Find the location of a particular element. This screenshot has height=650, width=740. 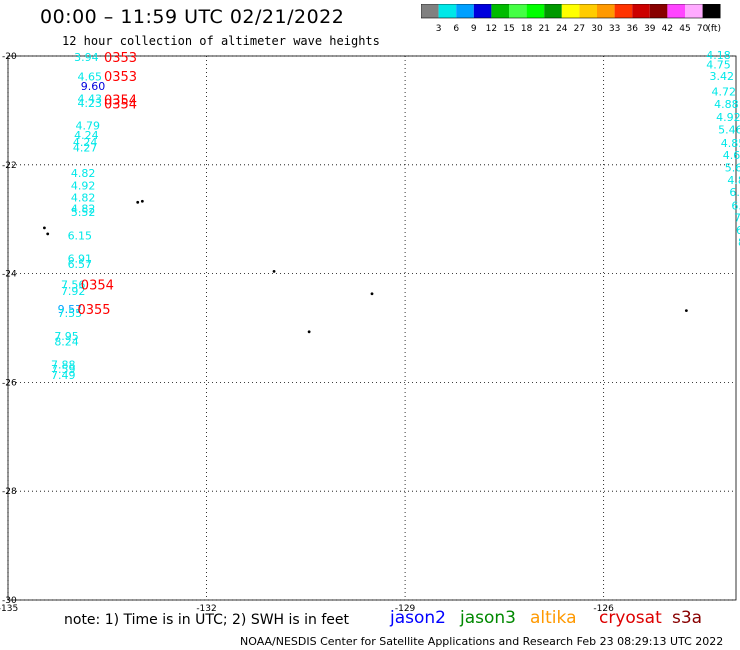

wave-height-label: 7.49 is located at coordinates (63, 375).